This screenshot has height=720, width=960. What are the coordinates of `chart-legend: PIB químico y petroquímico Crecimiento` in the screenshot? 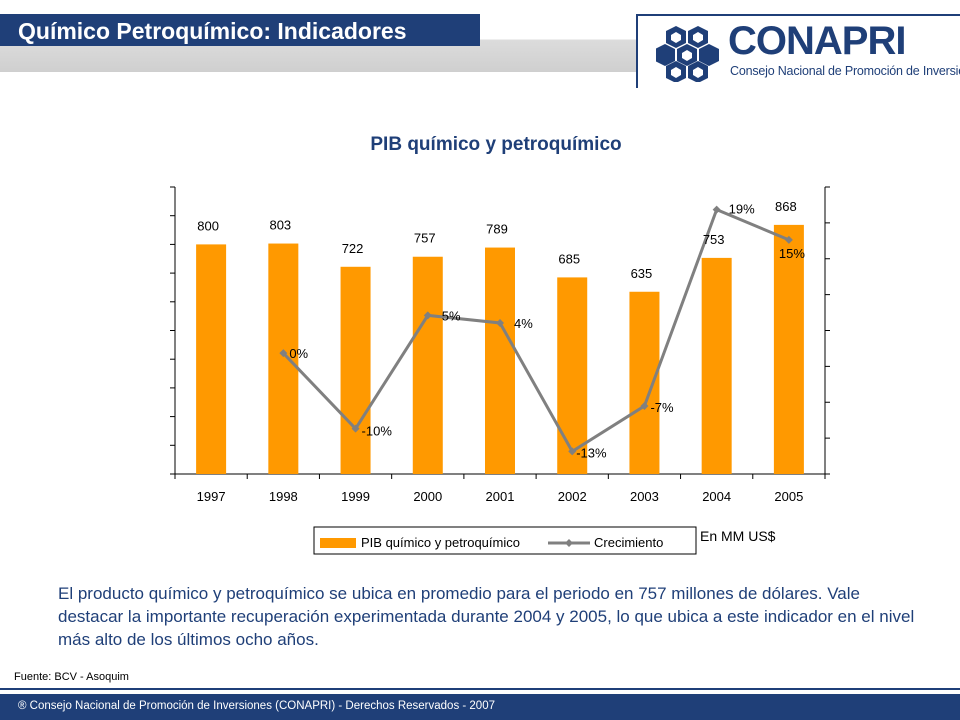 It's located at (505, 540).